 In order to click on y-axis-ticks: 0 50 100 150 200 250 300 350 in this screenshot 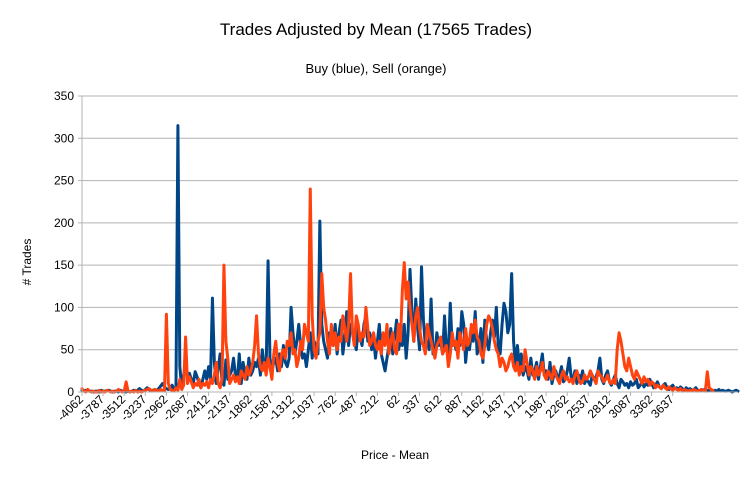, I will do `click(68, 244)`.